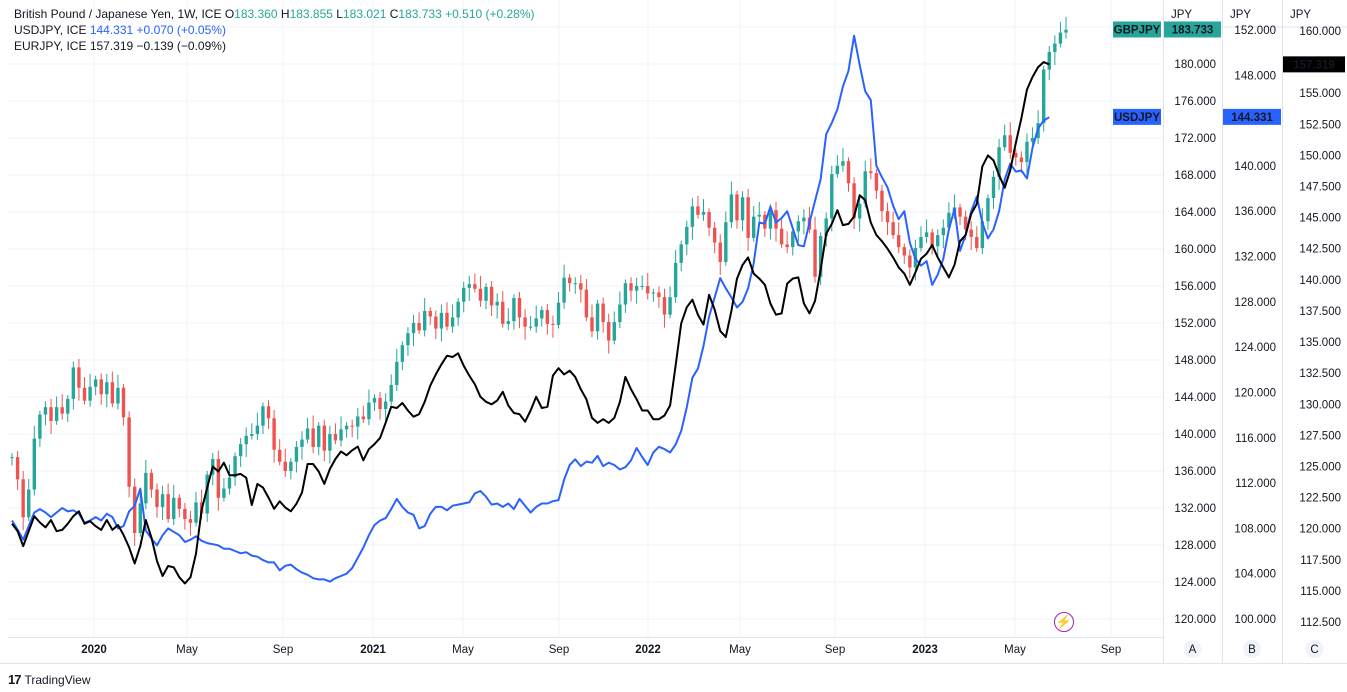 The image size is (1347, 692). What do you see at coordinates (1320, 188) in the screenshot?
I see `price-tick-label: 147.500` at bounding box center [1320, 188].